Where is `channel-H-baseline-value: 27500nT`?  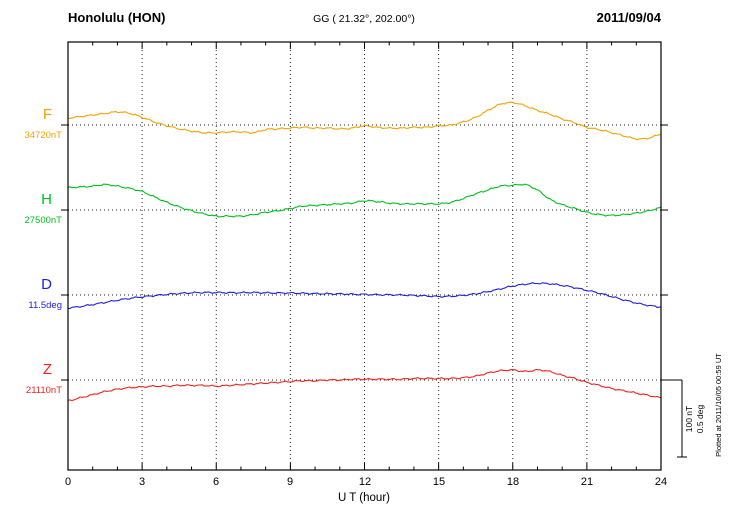
channel-H-baseline-value: 27500nT is located at coordinates (43, 220).